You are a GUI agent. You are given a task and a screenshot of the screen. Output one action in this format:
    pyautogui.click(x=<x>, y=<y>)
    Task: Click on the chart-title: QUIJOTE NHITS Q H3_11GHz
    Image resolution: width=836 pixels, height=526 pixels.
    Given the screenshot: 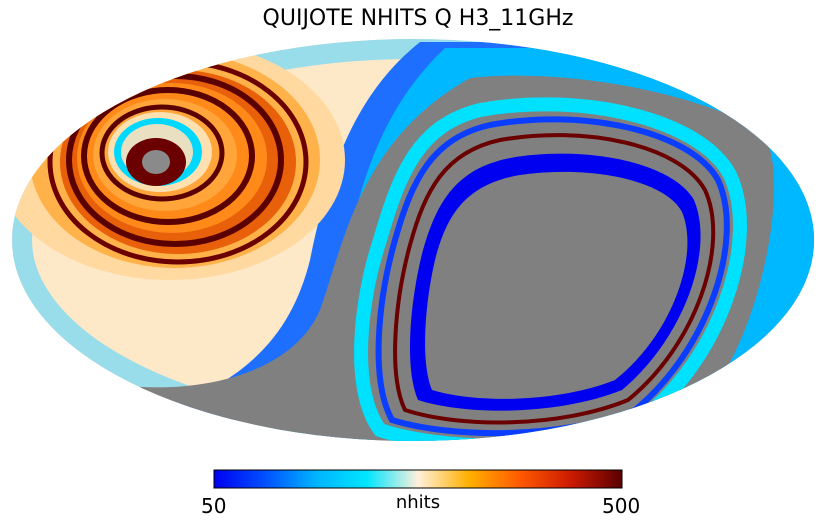 What is the action you would take?
    pyautogui.click(x=418, y=18)
    